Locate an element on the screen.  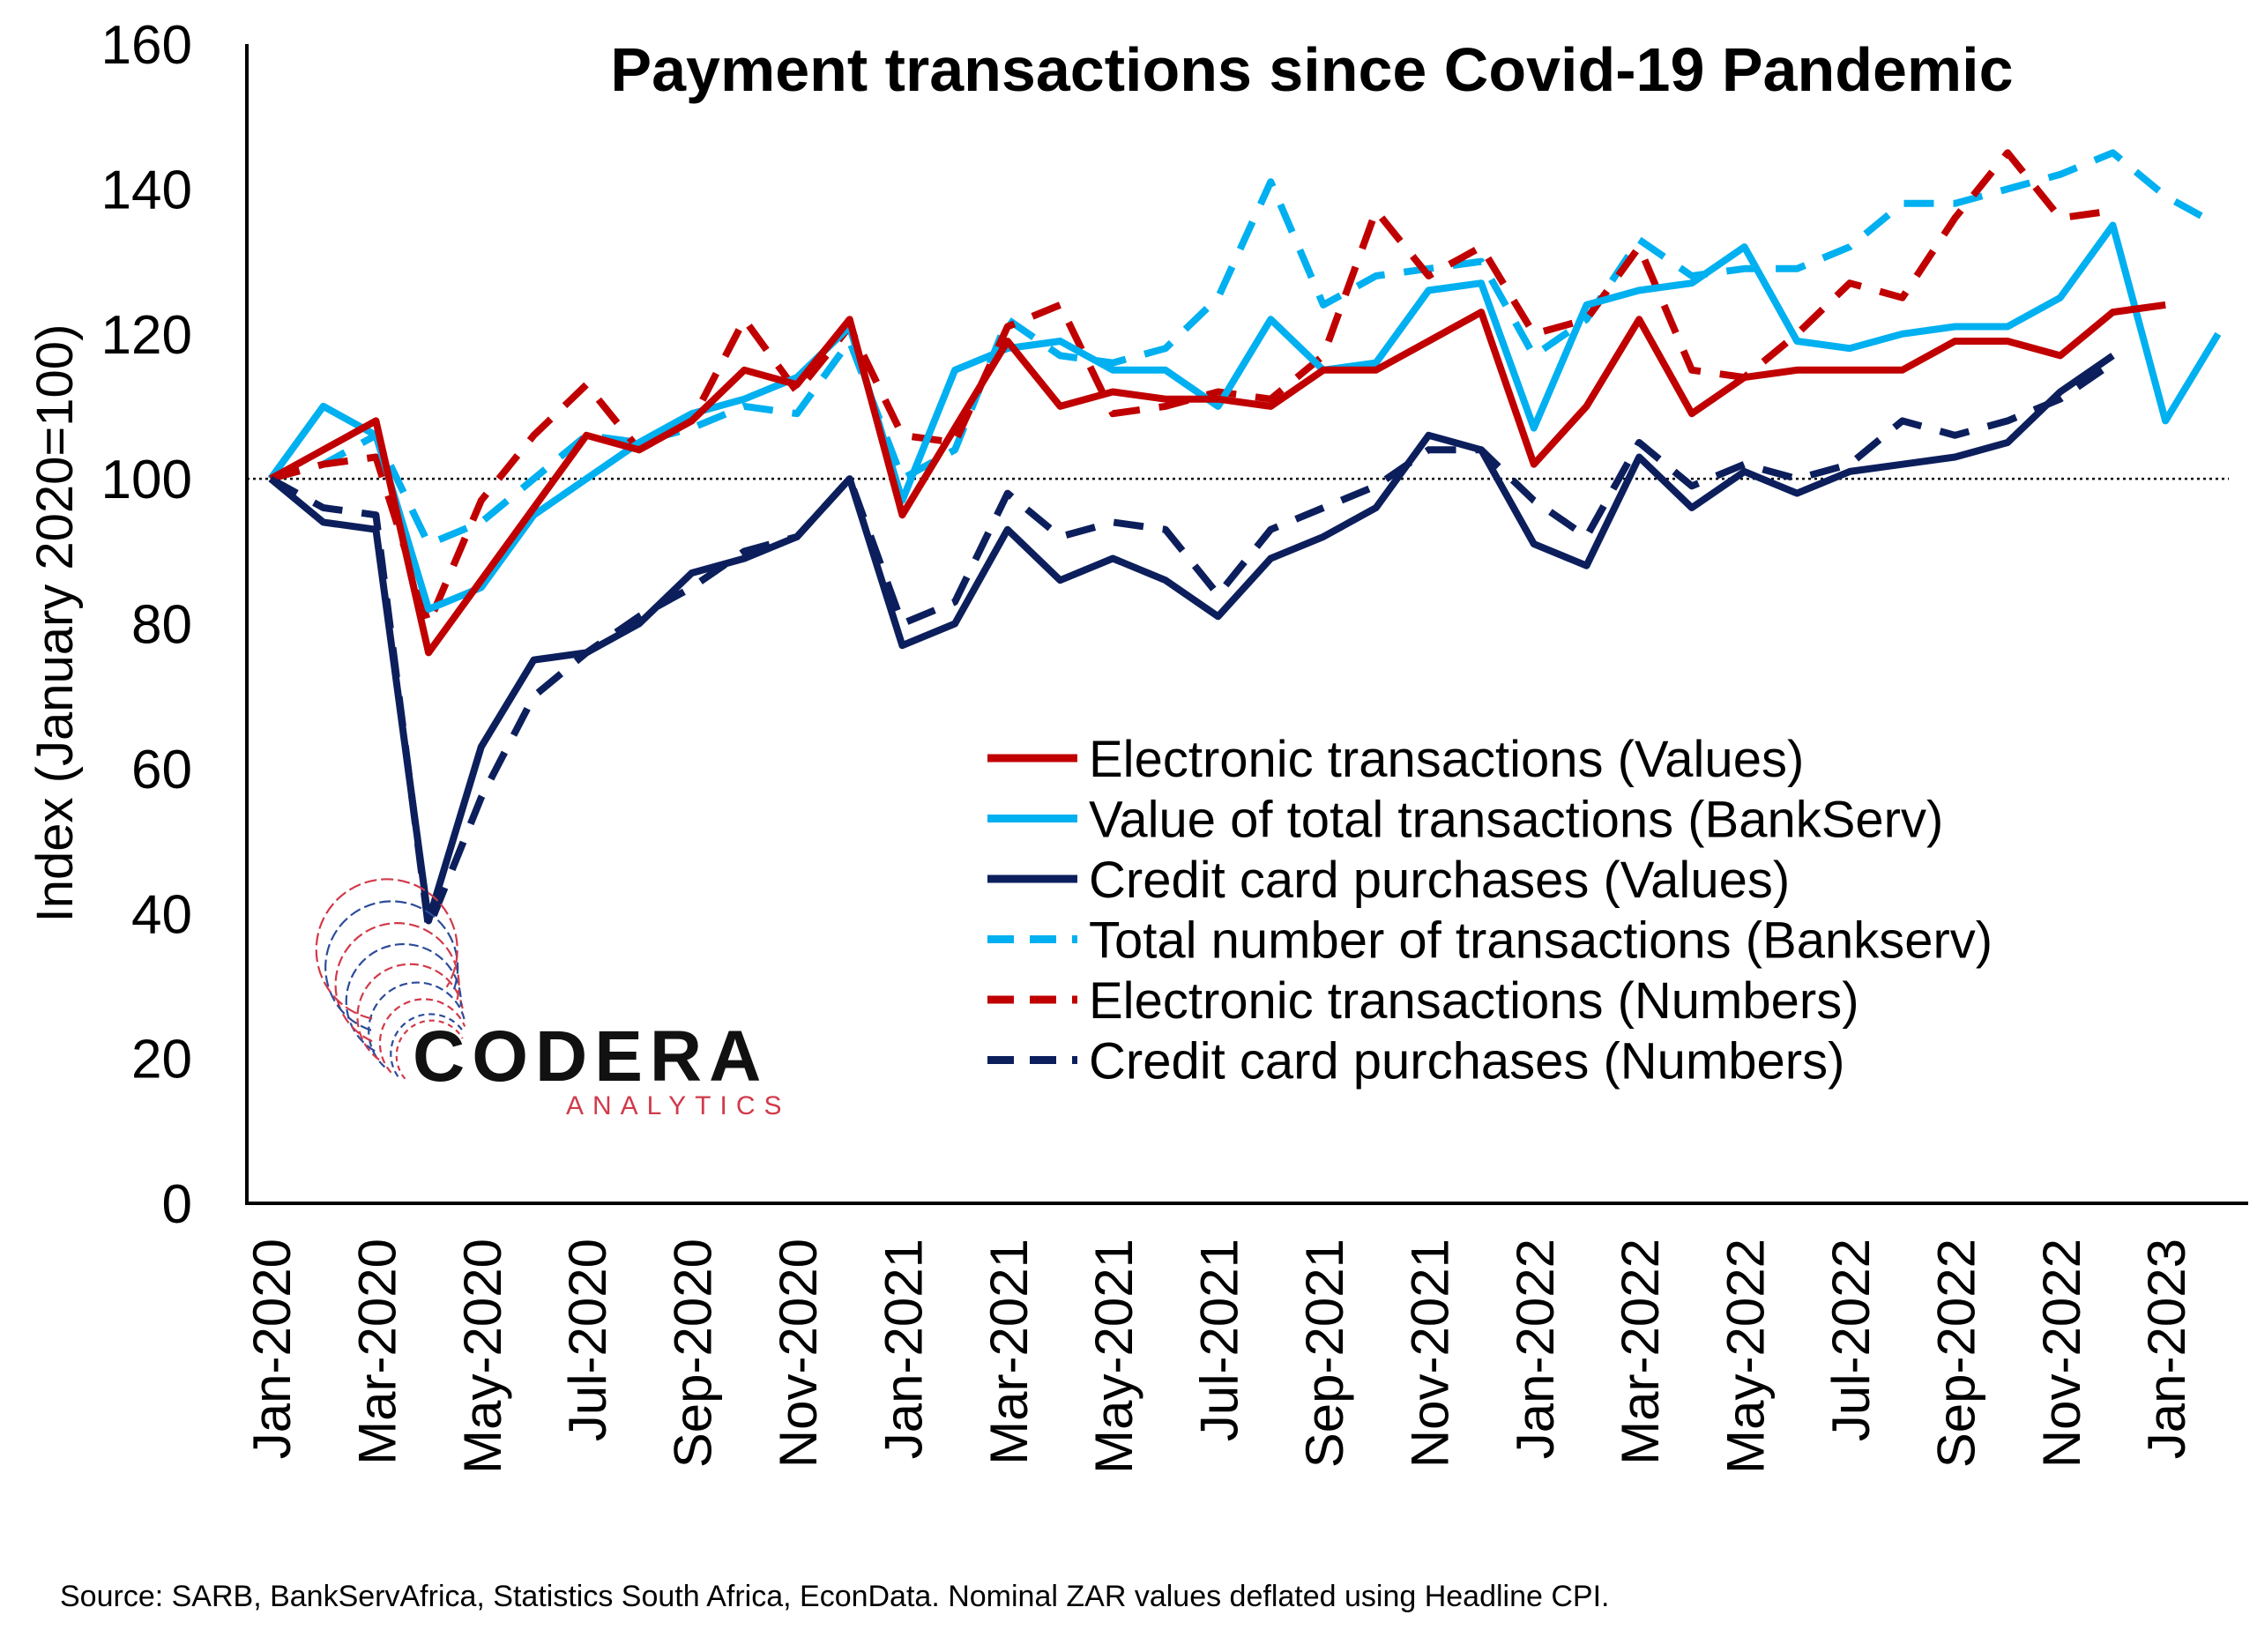
y-tick-label: 60 is located at coordinates (161, 770).